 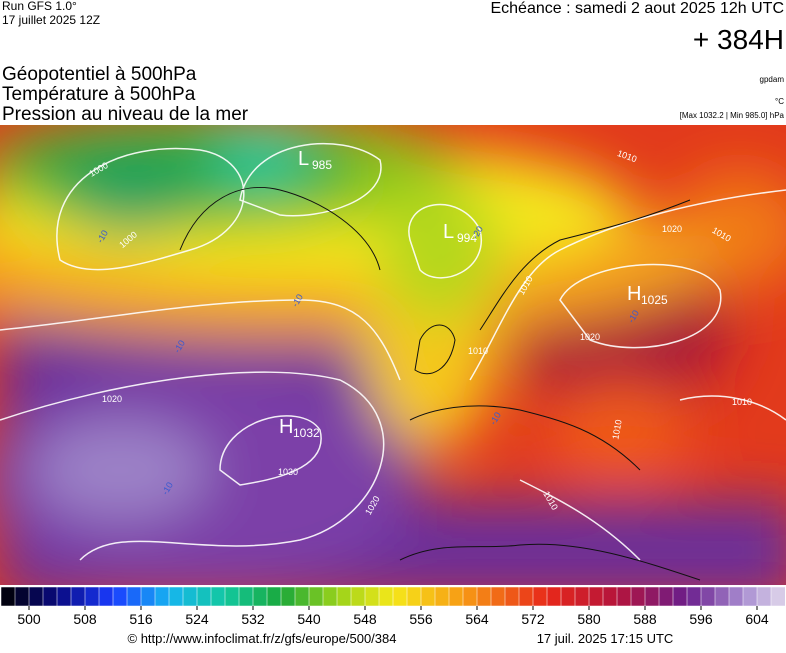 I want to click on pressure-center: L 994, so click(x=460, y=233).